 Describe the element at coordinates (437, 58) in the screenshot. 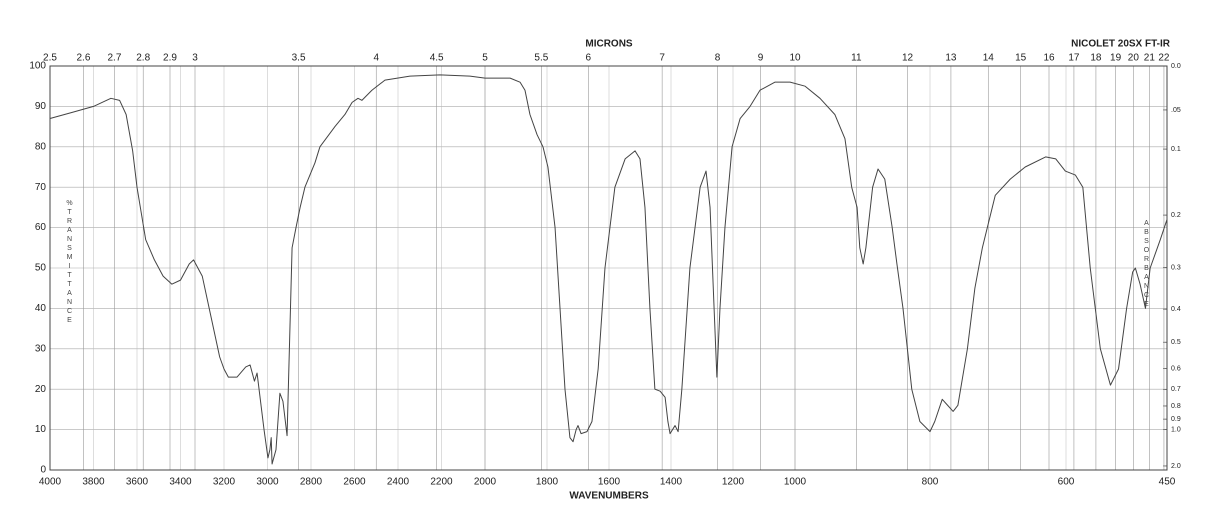

I see `x2-tick-label: 4.5` at that location.